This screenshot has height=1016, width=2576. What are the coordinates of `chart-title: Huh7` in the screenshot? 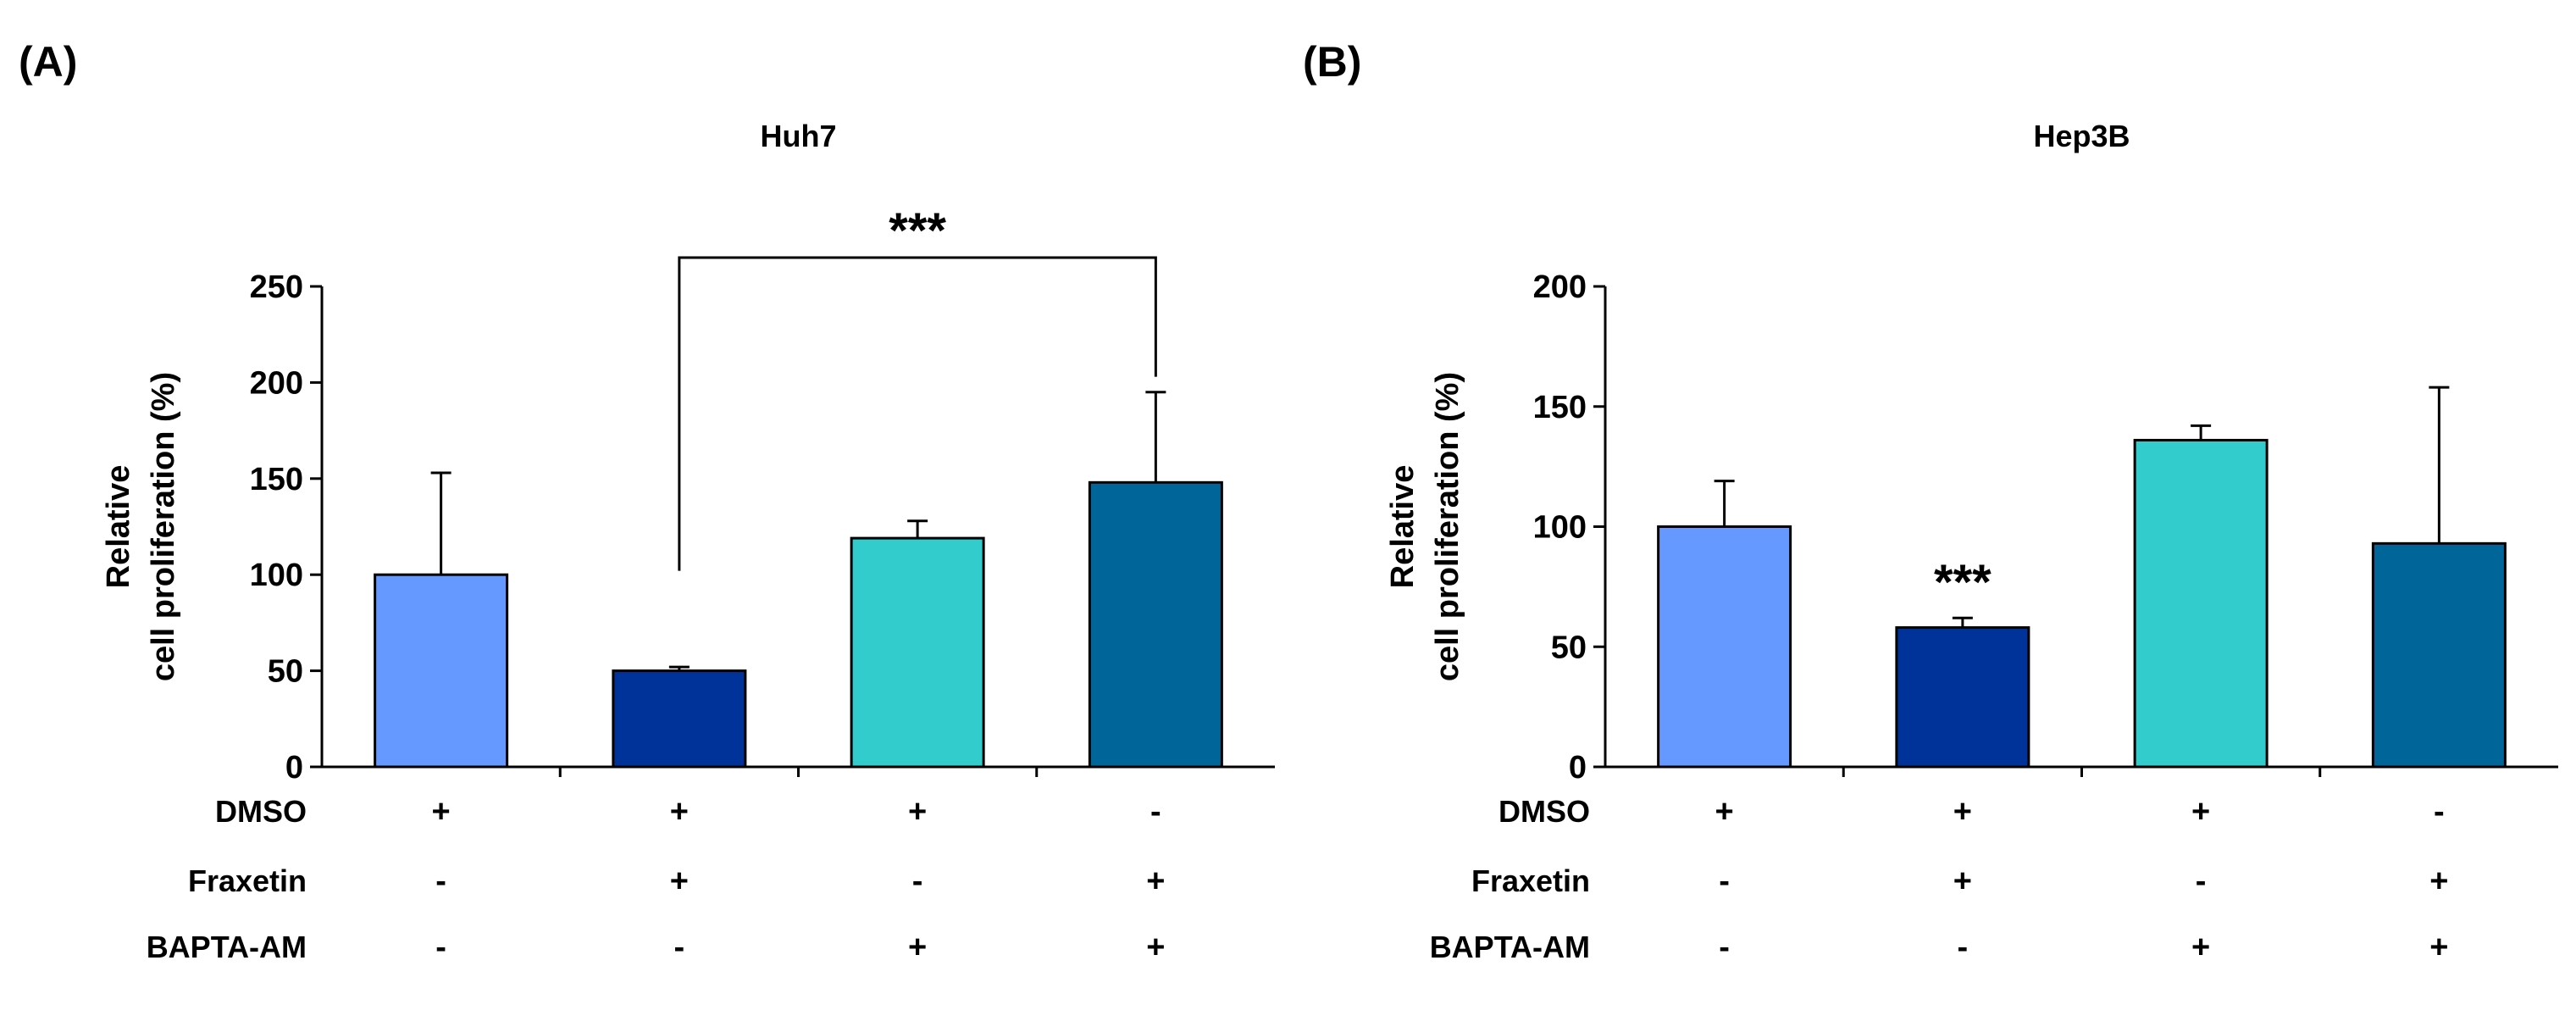 It's located at (799, 136).